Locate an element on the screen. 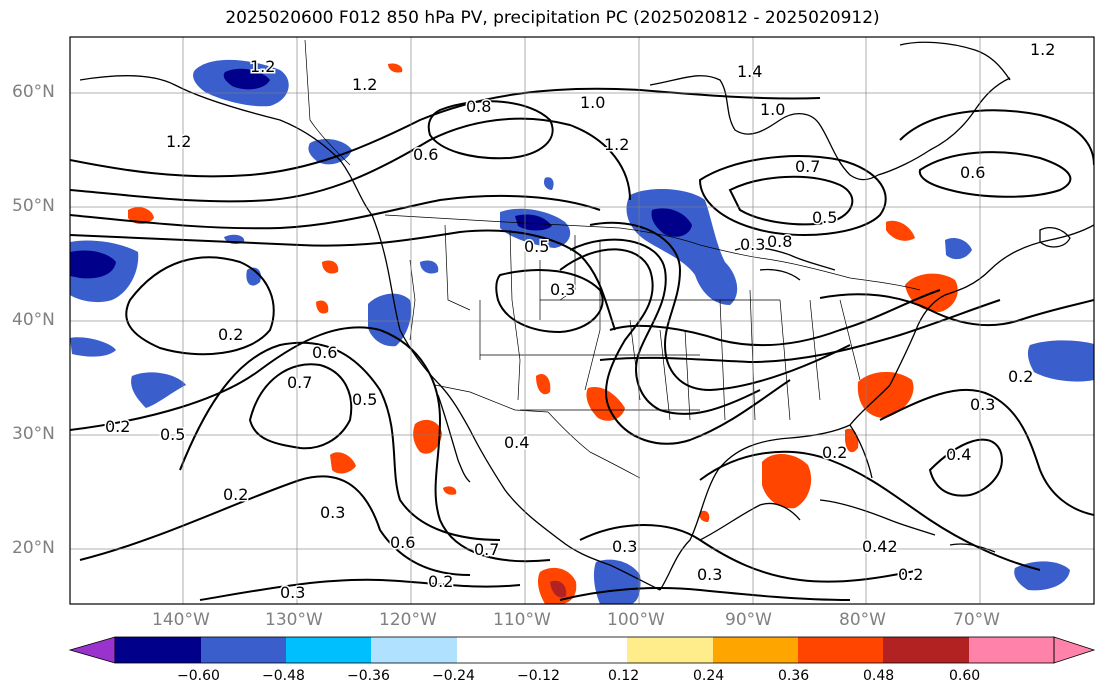 The width and height of the screenshot is (1105, 698). lon-label: 140°W is located at coordinates (181, 620).